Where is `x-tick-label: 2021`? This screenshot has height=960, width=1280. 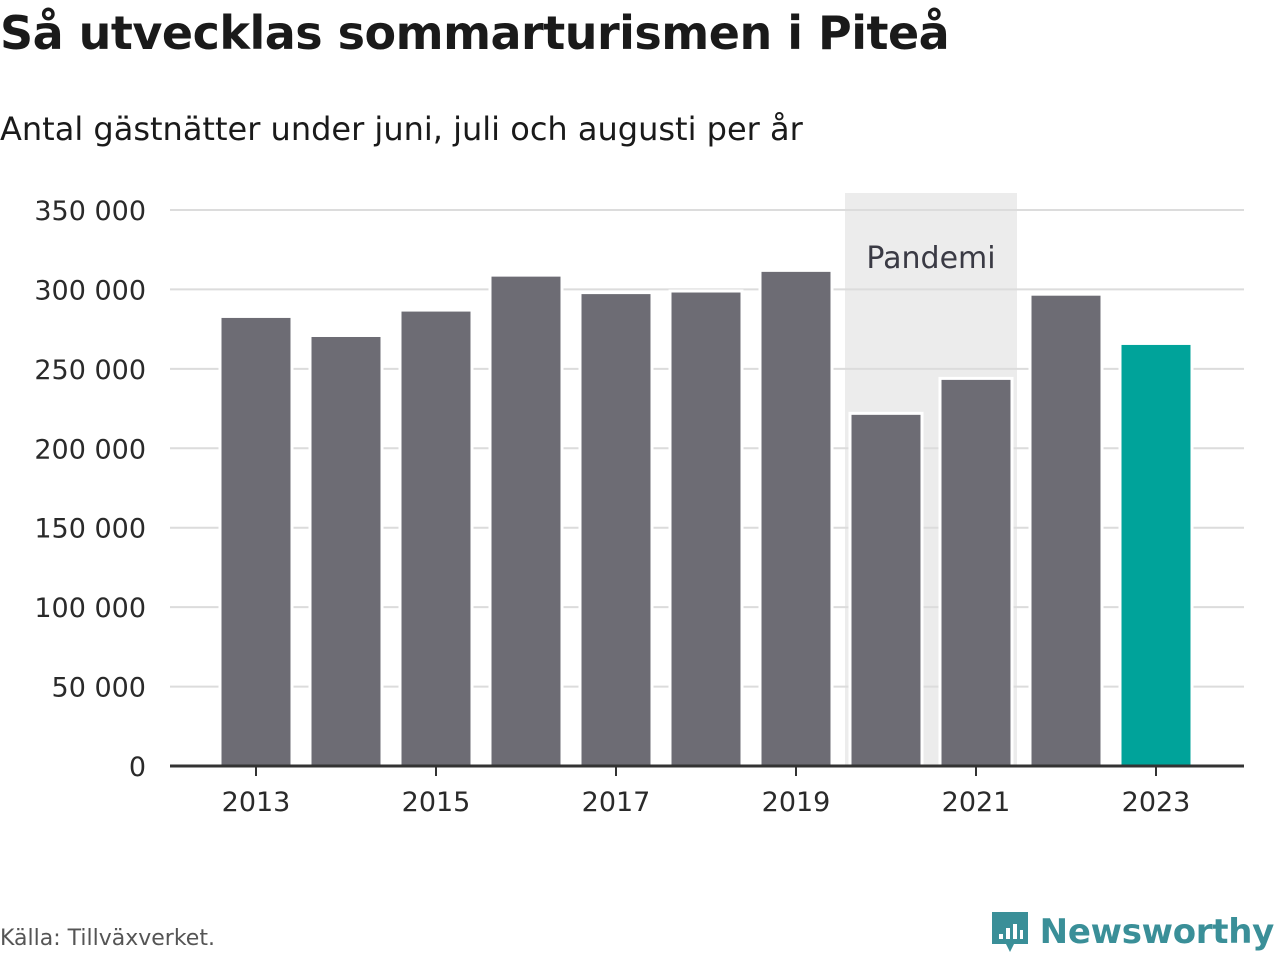
x-tick-label: 2021 is located at coordinates (976, 802).